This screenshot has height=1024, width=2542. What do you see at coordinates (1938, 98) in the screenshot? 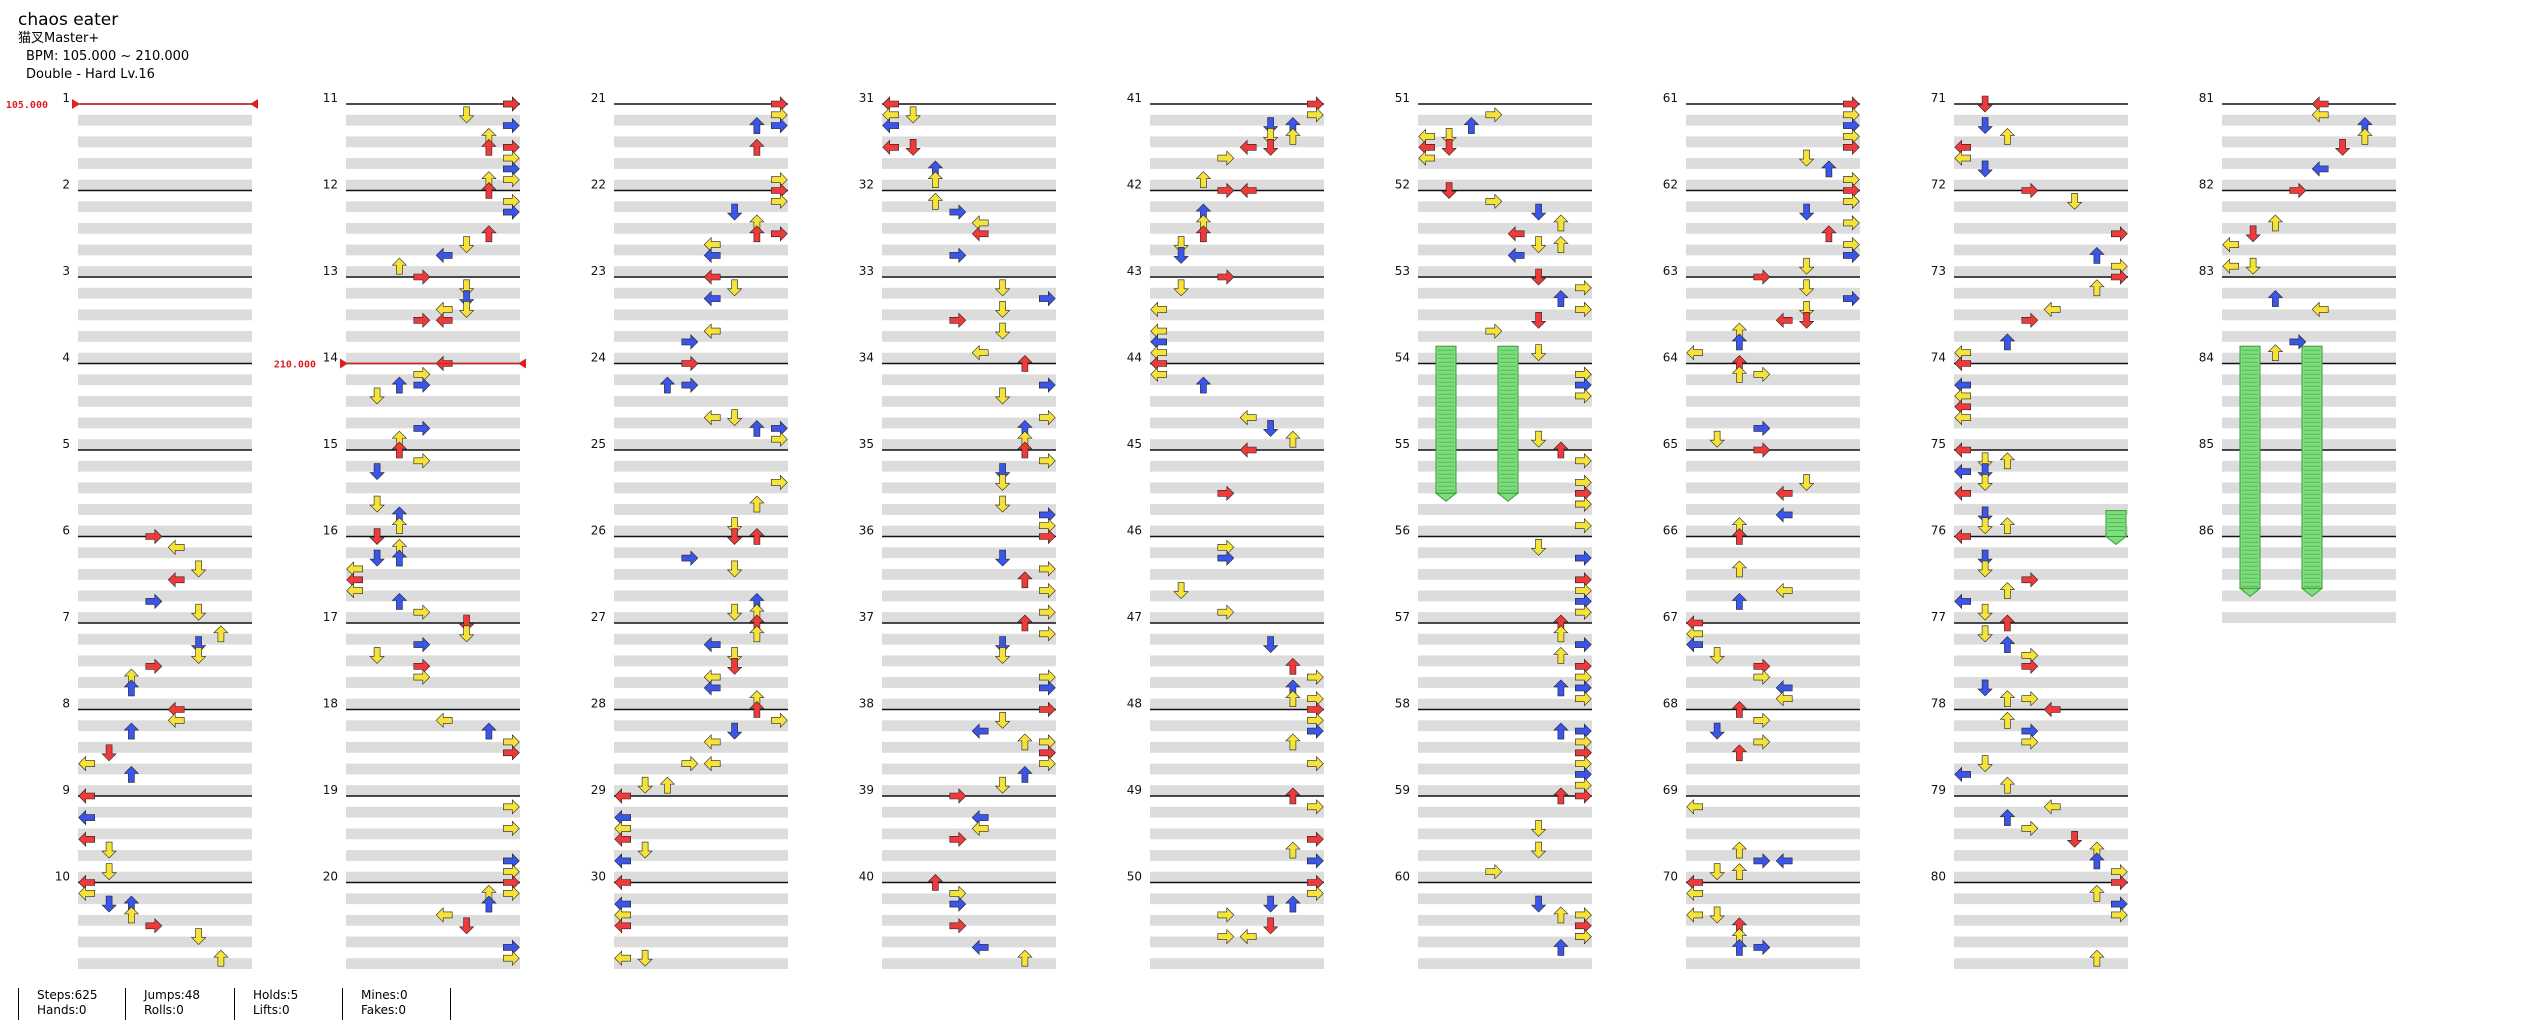
I see `measure-number: 71` at bounding box center [1938, 98].